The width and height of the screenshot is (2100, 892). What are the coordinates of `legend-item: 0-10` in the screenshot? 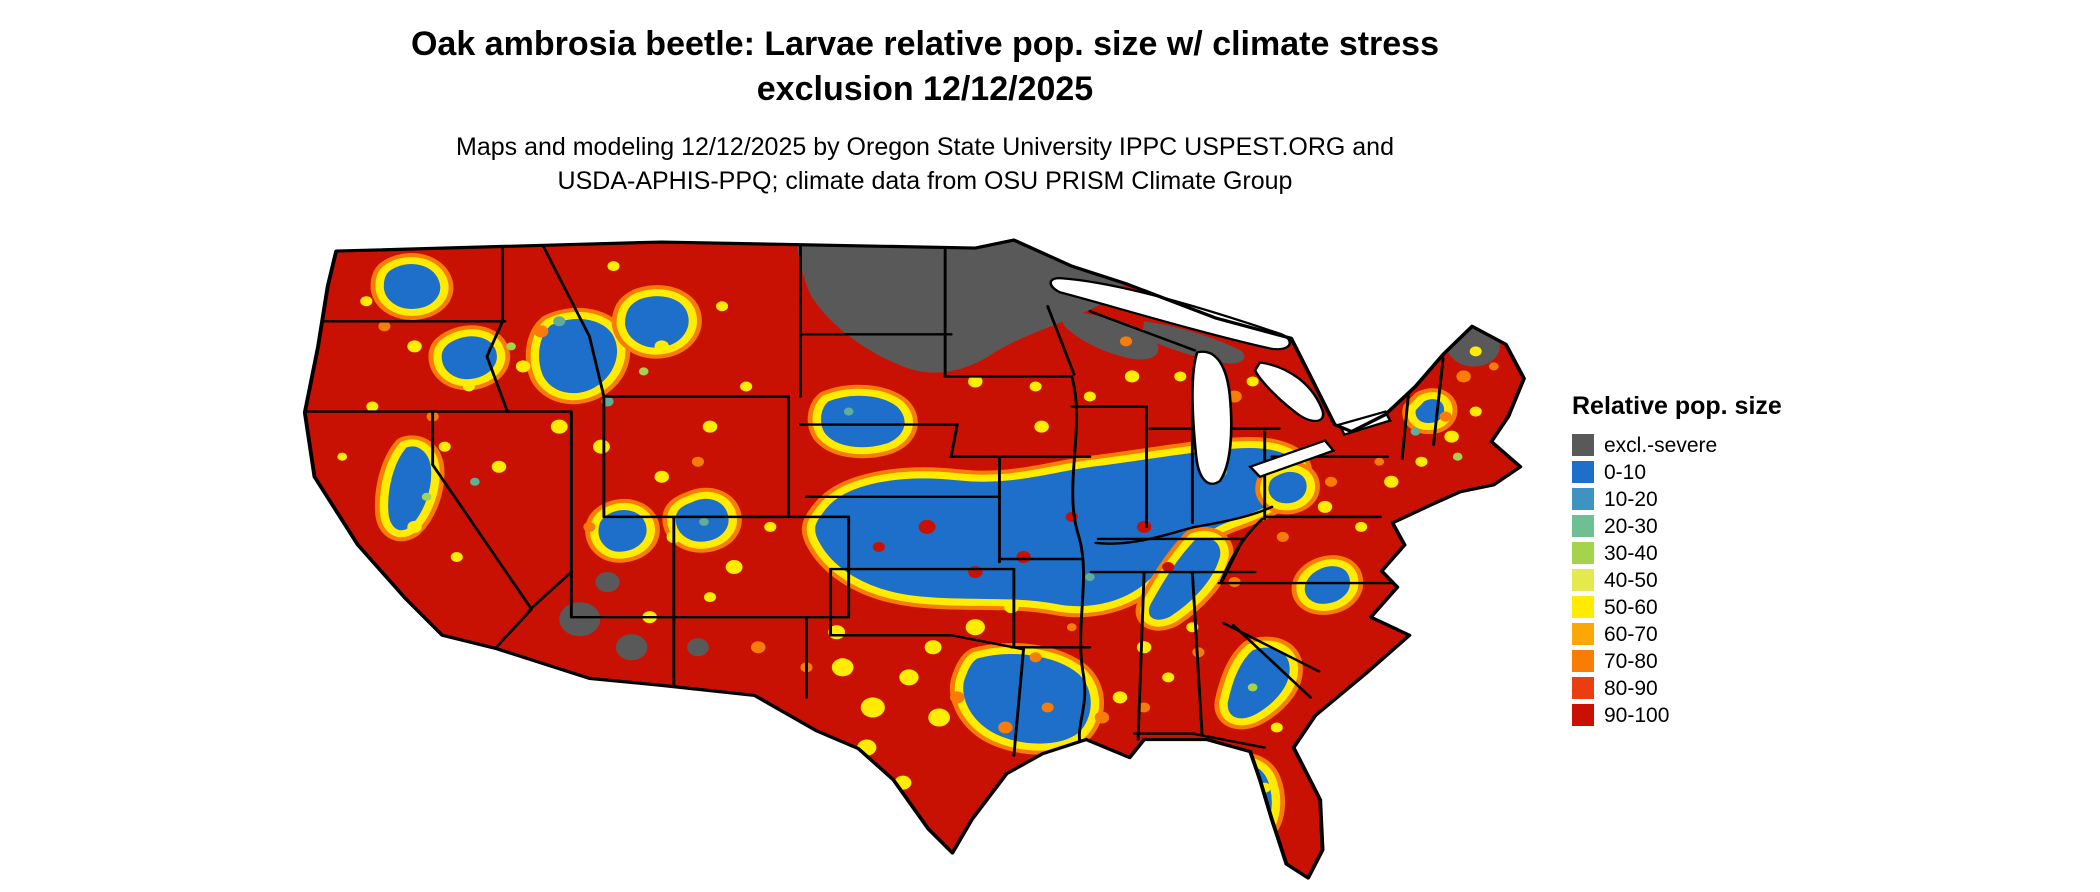 It's located at (1677, 472).